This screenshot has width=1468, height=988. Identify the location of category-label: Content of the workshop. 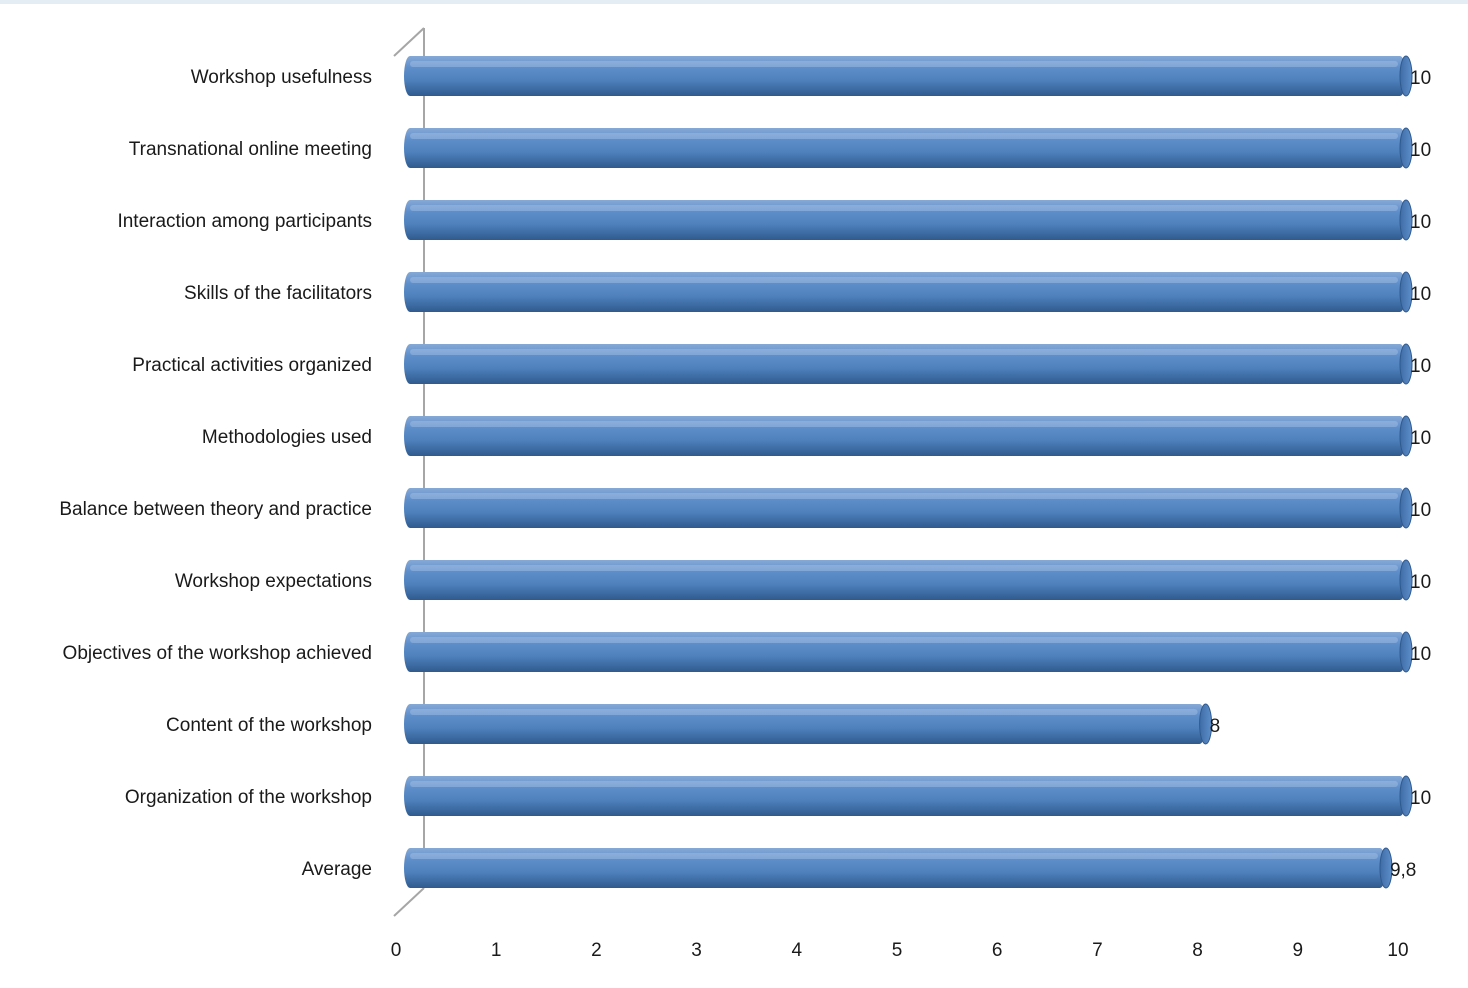
(269, 725).